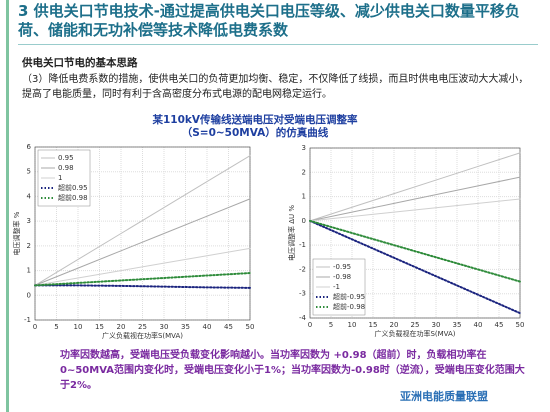 Image resolution: width=550 pixels, height=412 pixels. I want to click on legend-label: 超前0.98, so click(73, 197).